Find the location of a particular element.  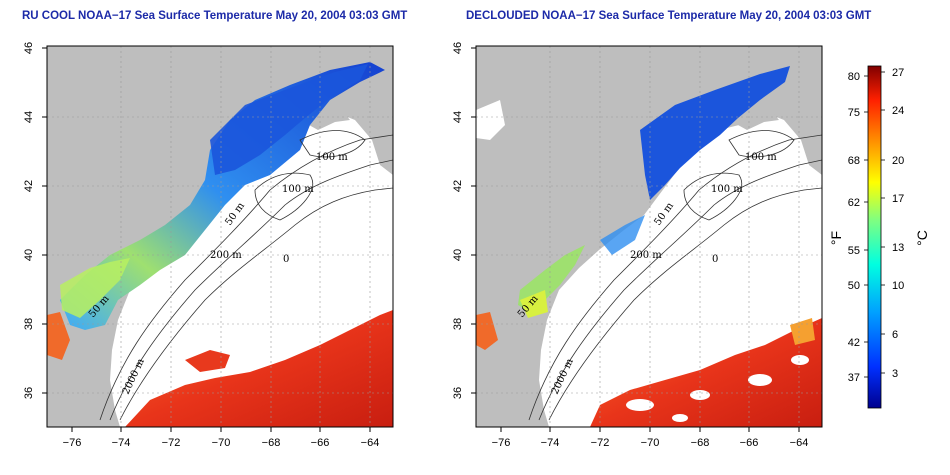

colorbar-f-tick: 55 is located at coordinates (854, 251).